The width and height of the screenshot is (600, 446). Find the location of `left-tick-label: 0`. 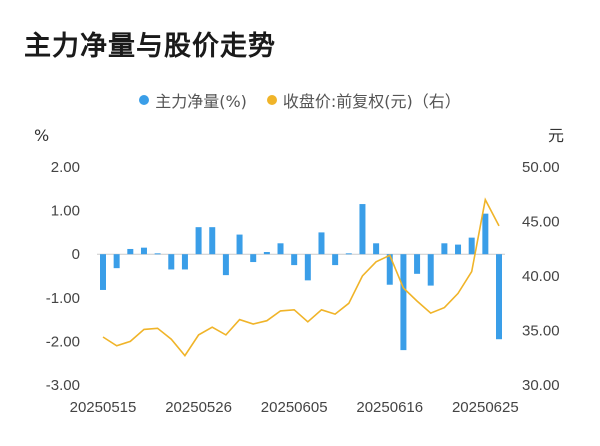

left-tick-label: 0 is located at coordinates (76, 254).